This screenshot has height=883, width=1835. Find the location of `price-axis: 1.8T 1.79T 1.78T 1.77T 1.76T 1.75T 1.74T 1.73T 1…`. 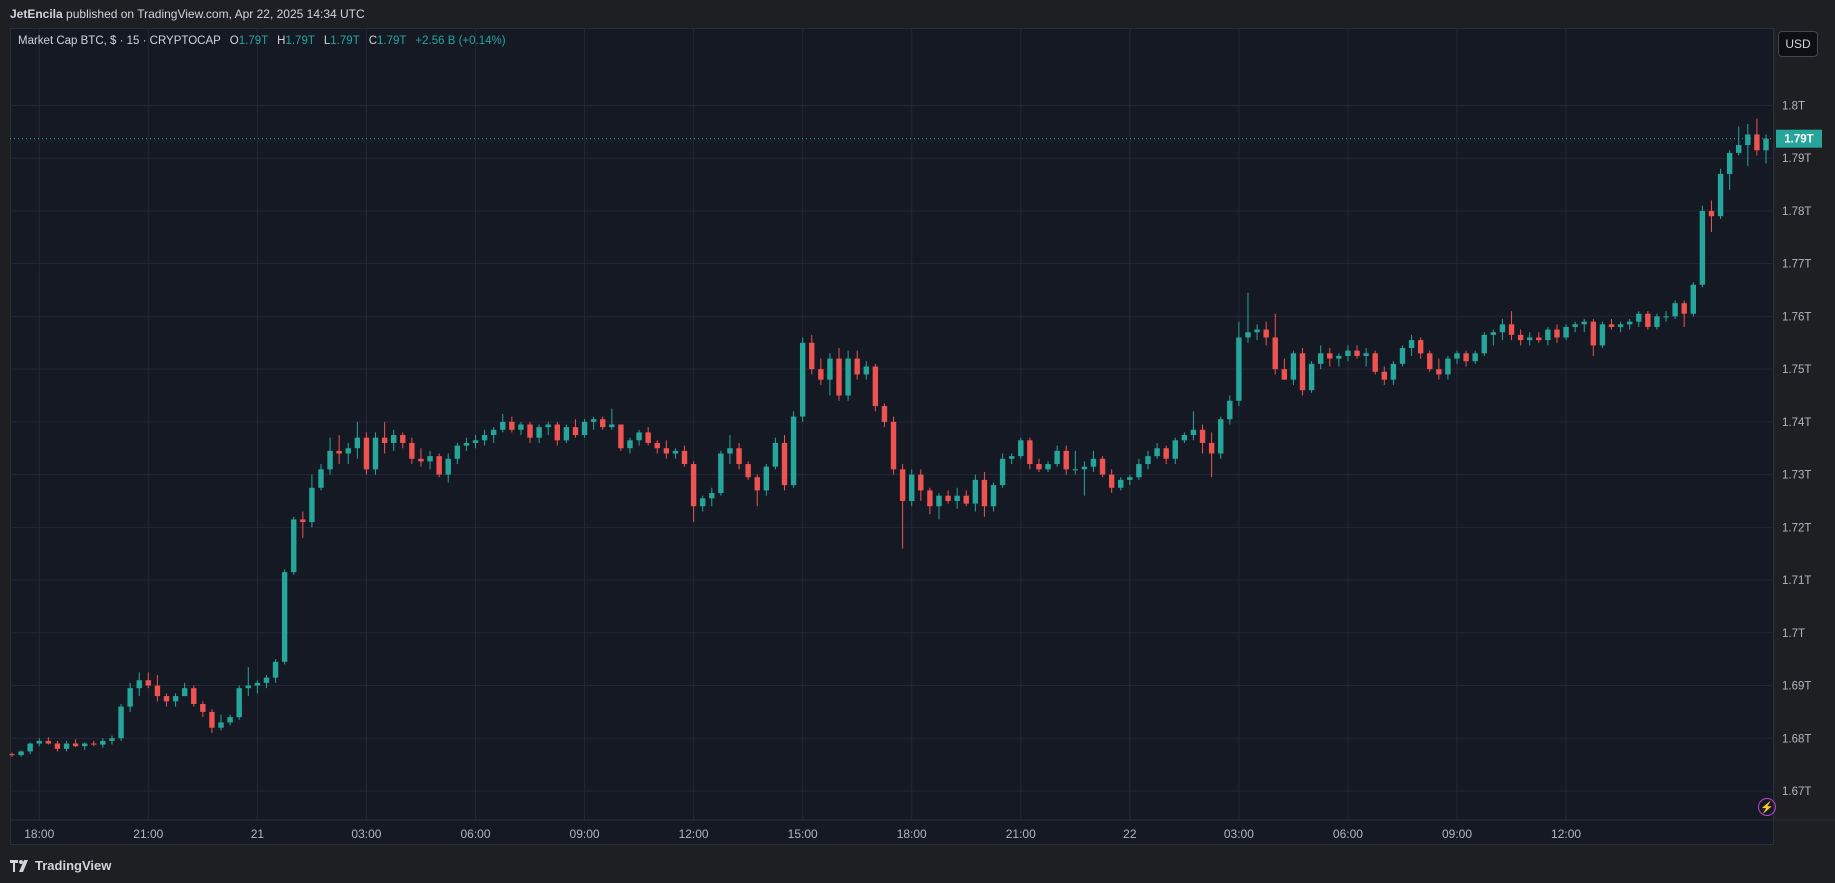

price-axis: 1.8T 1.79T 1.78T 1.77T 1.76T 1.75T 1.74T 1.73T 1… is located at coordinates (1797, 424).